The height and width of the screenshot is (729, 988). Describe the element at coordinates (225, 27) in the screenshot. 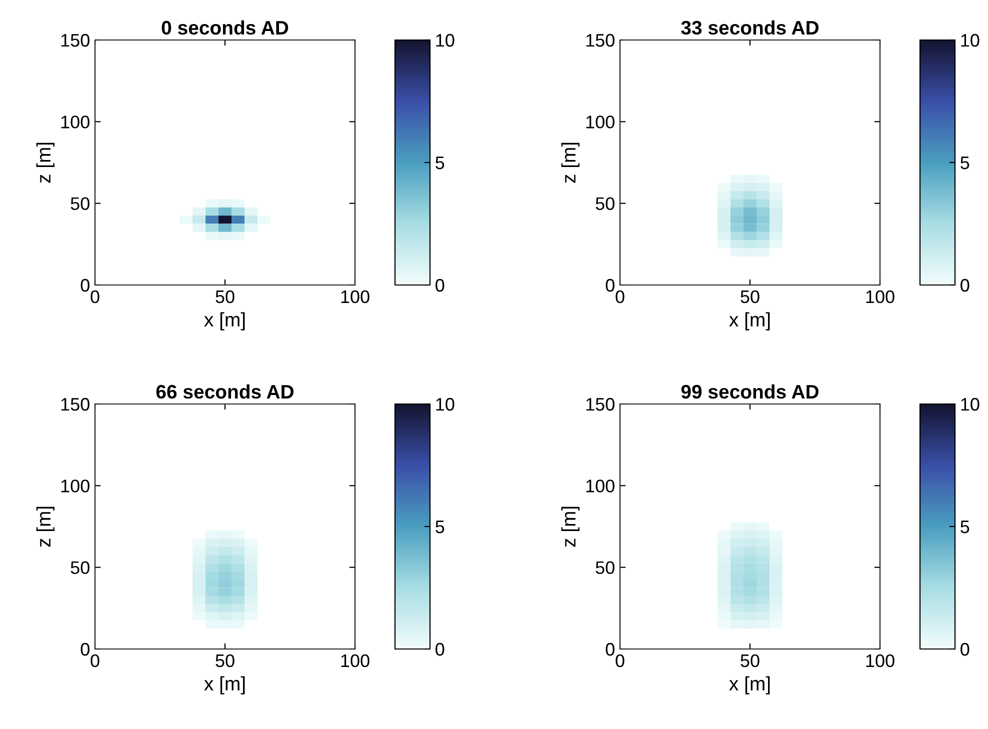

I see `chart-title: 0 seconds AD` at that location.